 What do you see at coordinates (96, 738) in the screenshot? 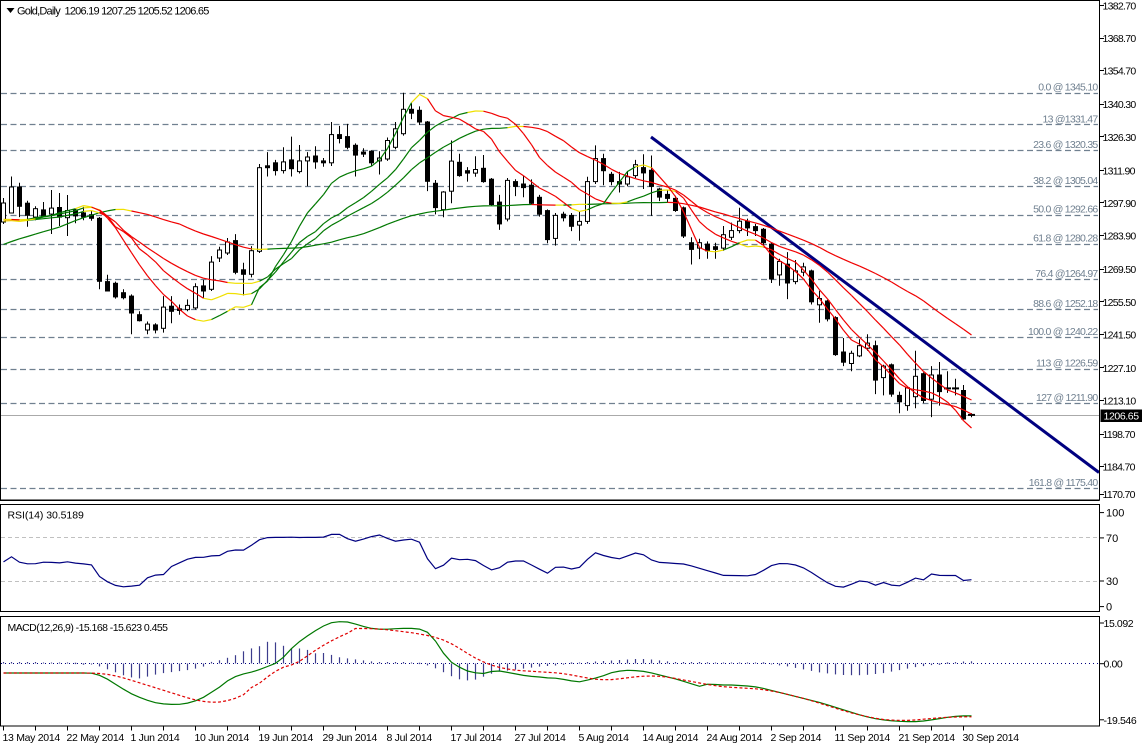
I see `svg-text: 22 May 2014` at bounding box center [96, 738].